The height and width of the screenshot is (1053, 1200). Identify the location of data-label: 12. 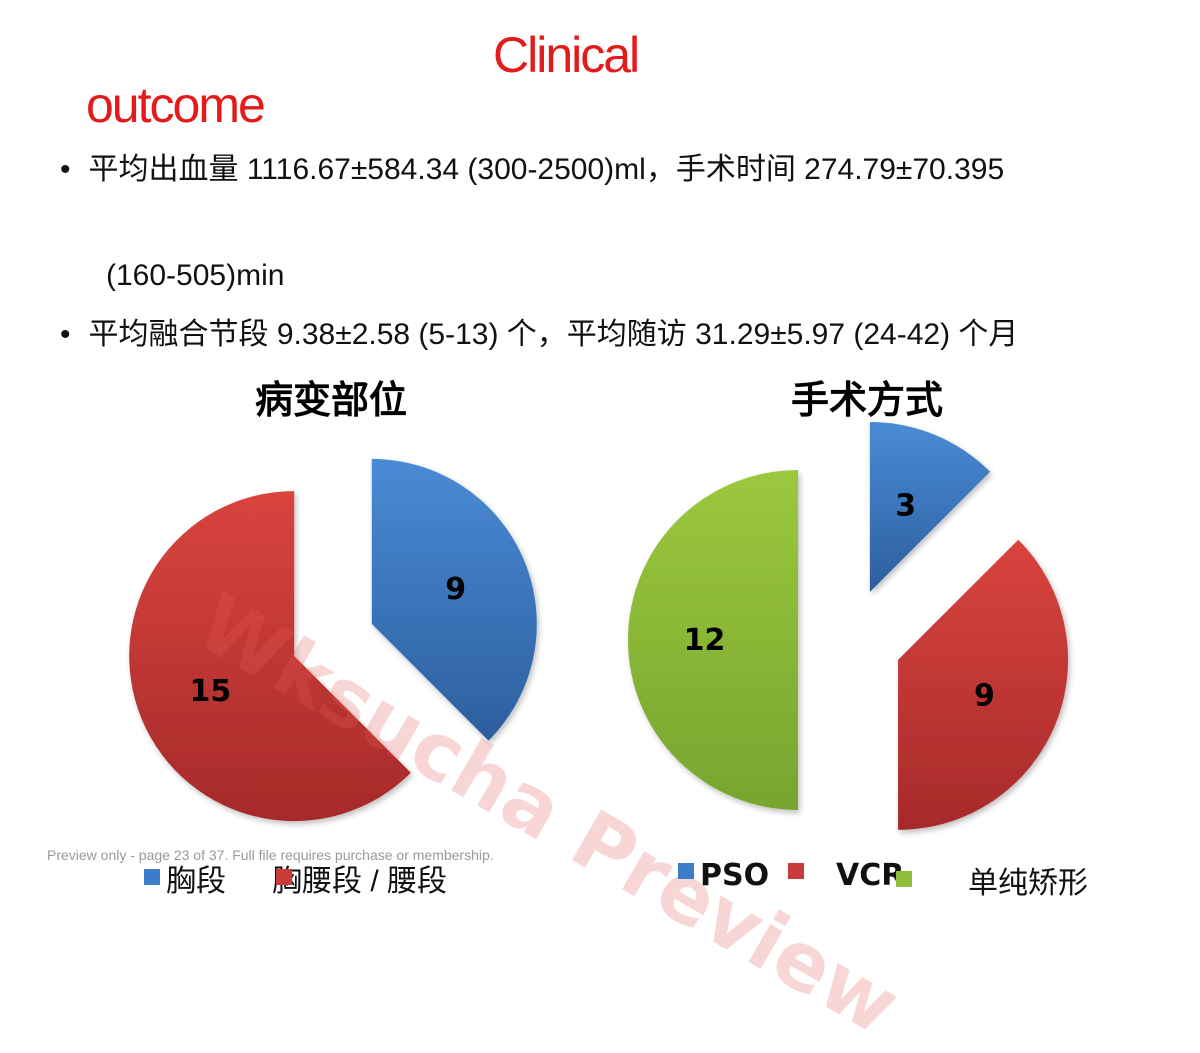
(705, 640).